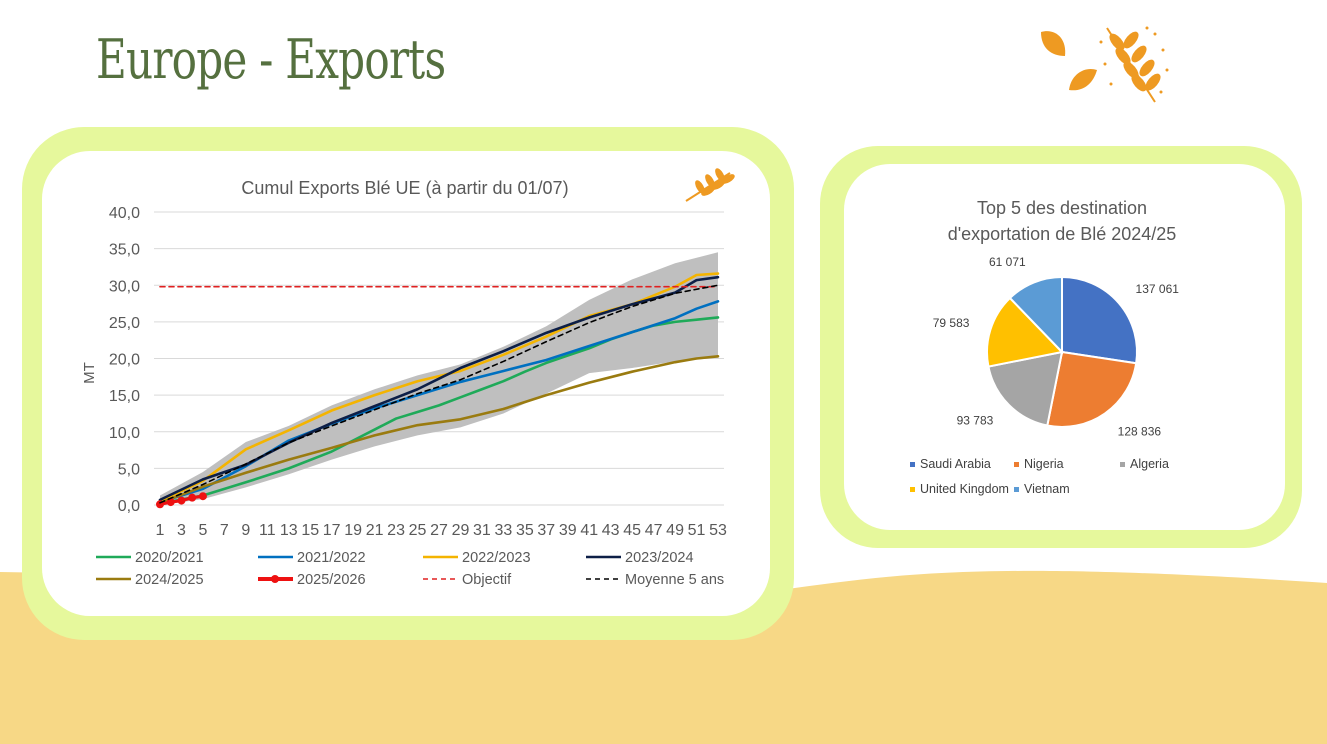  I want to click on y-tick-label: 15,0, so click(124, 396).